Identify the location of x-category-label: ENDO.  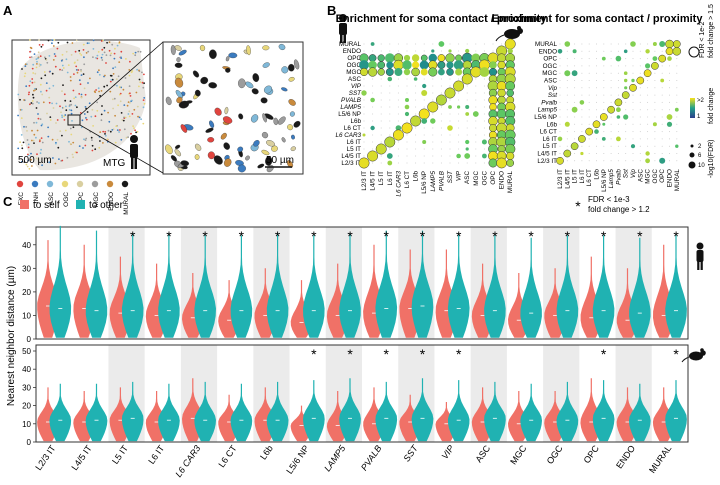
(625, 456).